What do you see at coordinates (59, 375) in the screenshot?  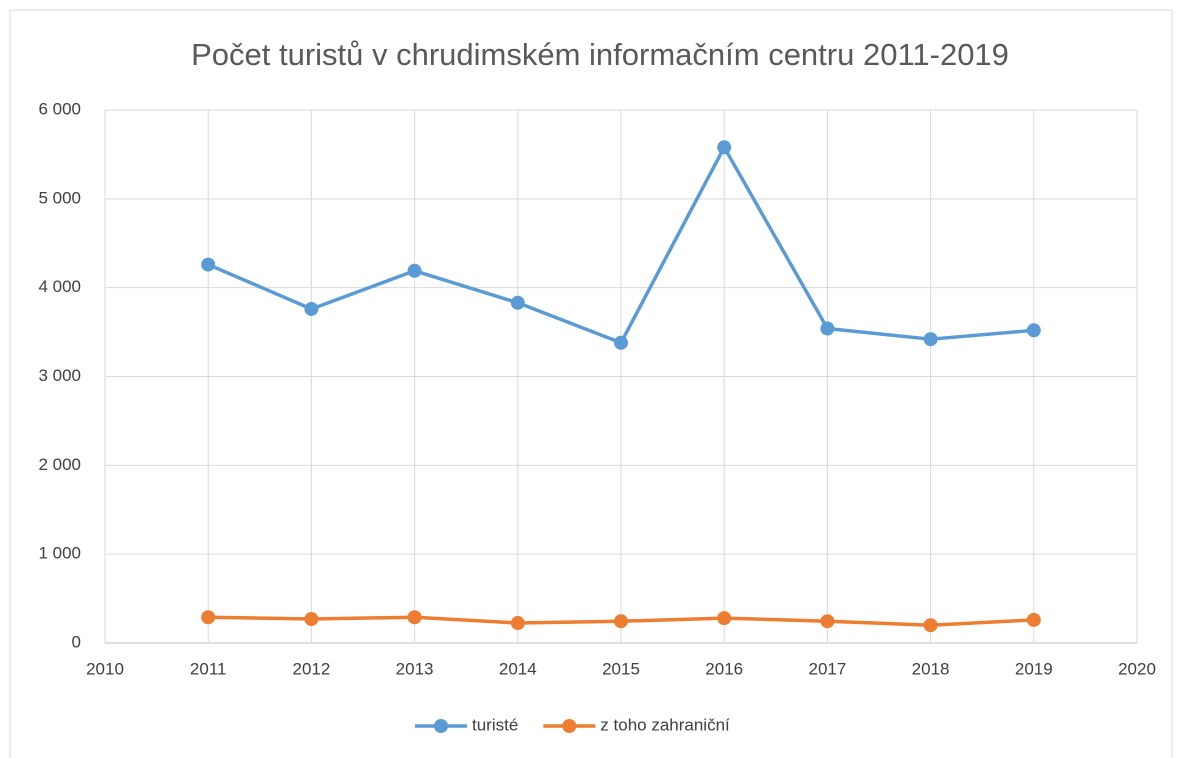 I see `y-tick-label: 3 000` at bounding box center [59, 375].